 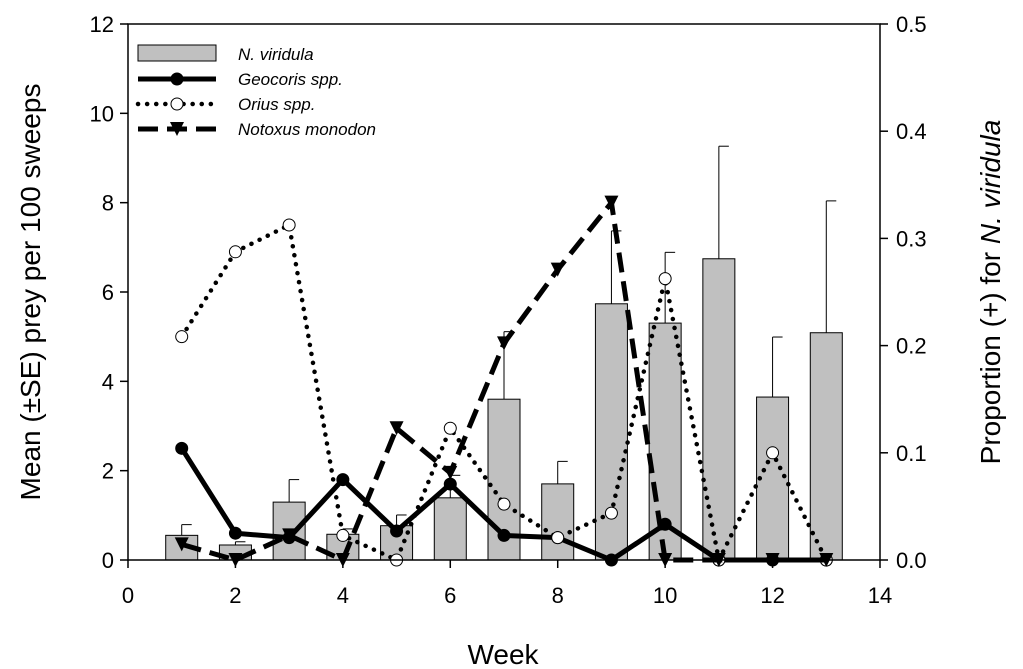 What do you see at coordinates (276, 104) in the screenshot?
I see `legend-label: Orius spp.` at bounding box center [276, 104].